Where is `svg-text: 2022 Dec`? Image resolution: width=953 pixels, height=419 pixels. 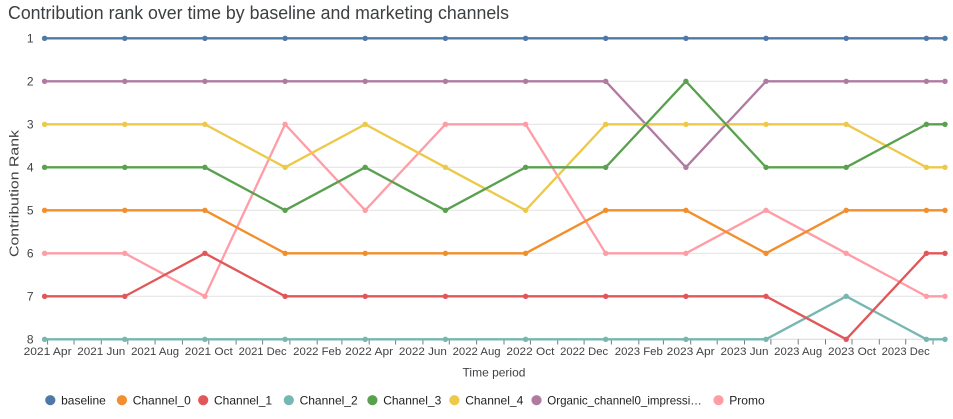
svg-text: 2022 Dec is located at coordinates (584, 352).